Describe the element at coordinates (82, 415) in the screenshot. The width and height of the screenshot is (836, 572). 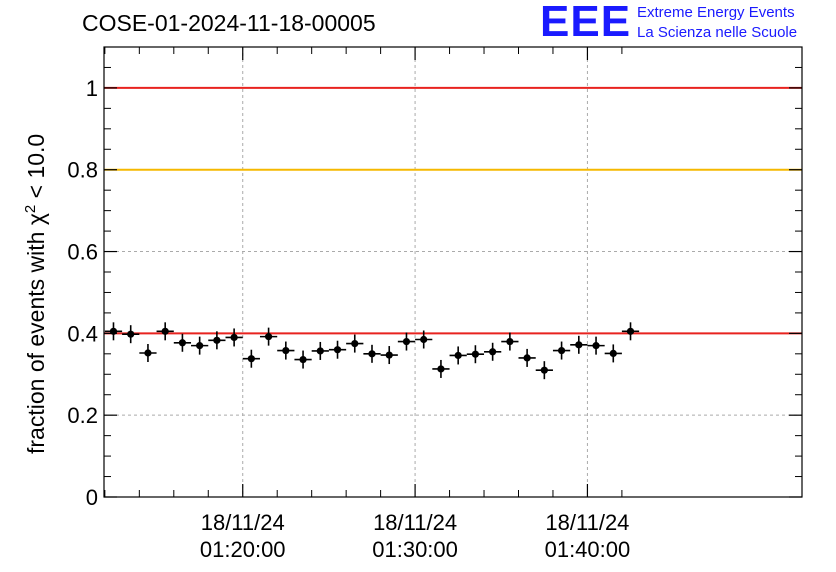
I see `y-tick-label: 0.2` at that location.